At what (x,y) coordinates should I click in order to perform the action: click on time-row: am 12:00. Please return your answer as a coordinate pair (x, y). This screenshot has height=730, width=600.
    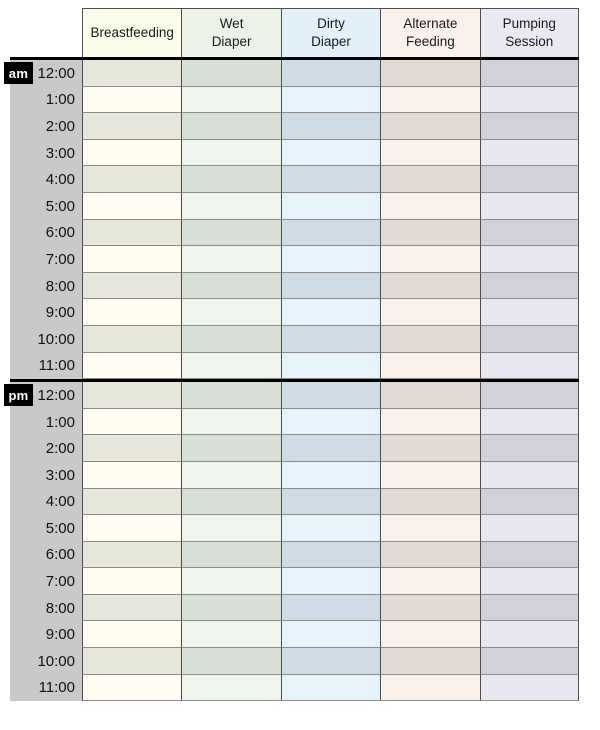
    Looking at the image, I should click on (291, 73).